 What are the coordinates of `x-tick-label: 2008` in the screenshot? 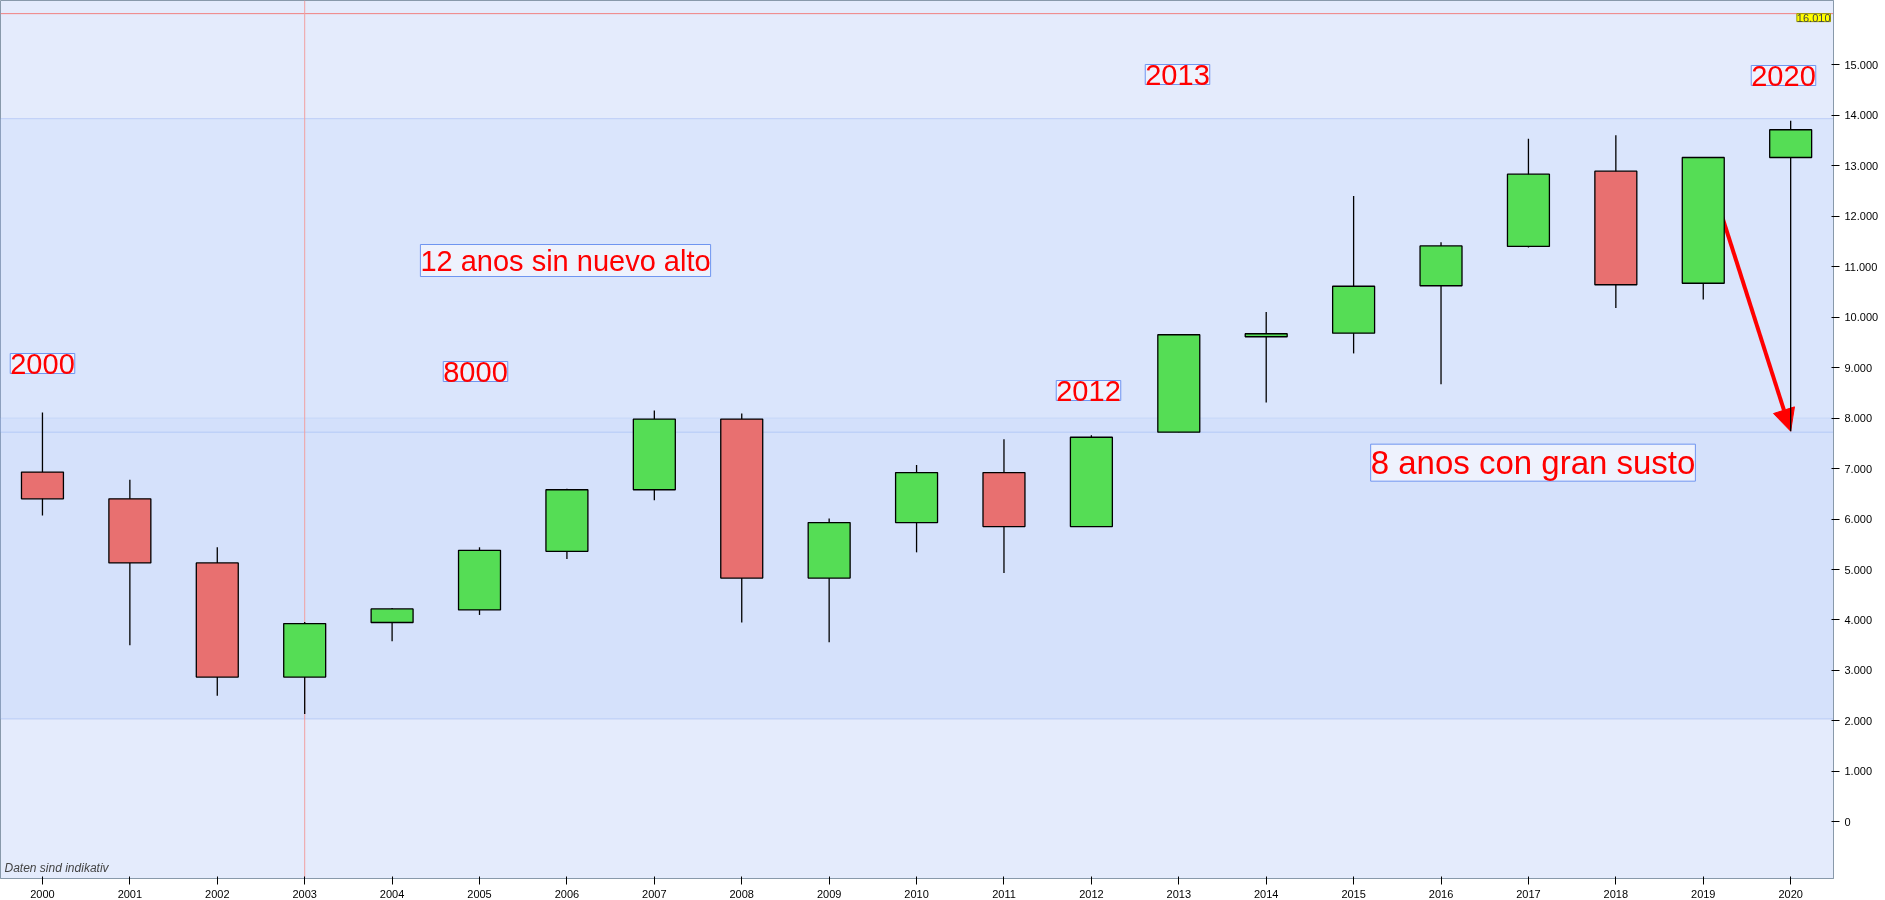 It's located at (741, 893).